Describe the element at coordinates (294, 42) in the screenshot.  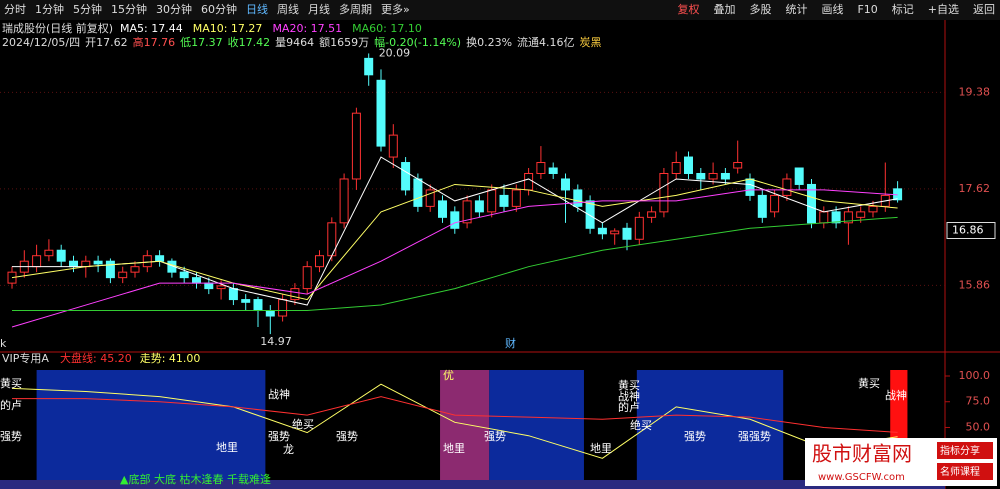
I see `info-item: 量9464` at that location.